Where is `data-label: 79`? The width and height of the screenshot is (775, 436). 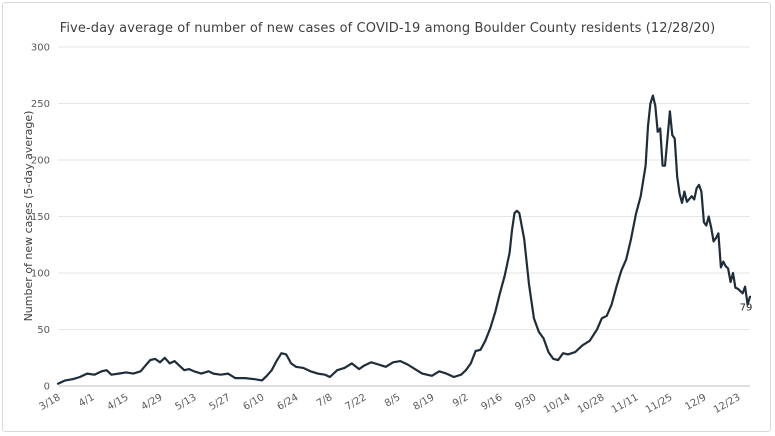 data-label: 79 is located at coordinates (746, 308).